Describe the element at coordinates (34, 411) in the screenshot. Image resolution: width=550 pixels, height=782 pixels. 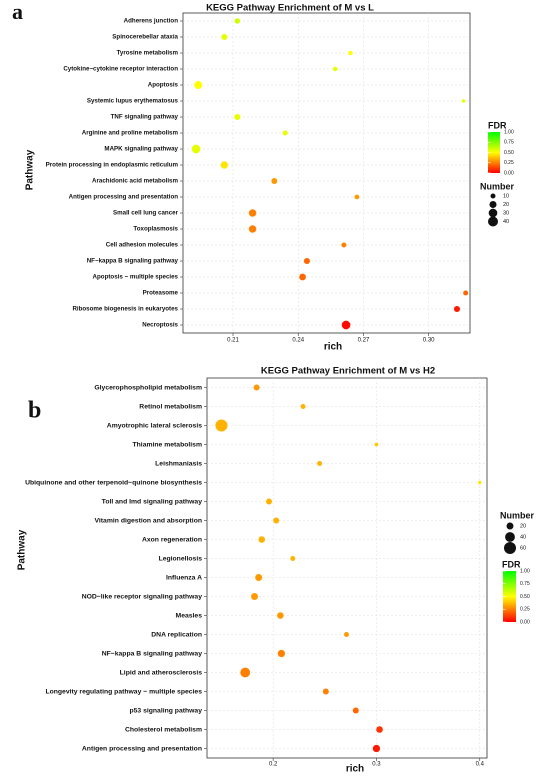
I see `panel-label: b` at that location.